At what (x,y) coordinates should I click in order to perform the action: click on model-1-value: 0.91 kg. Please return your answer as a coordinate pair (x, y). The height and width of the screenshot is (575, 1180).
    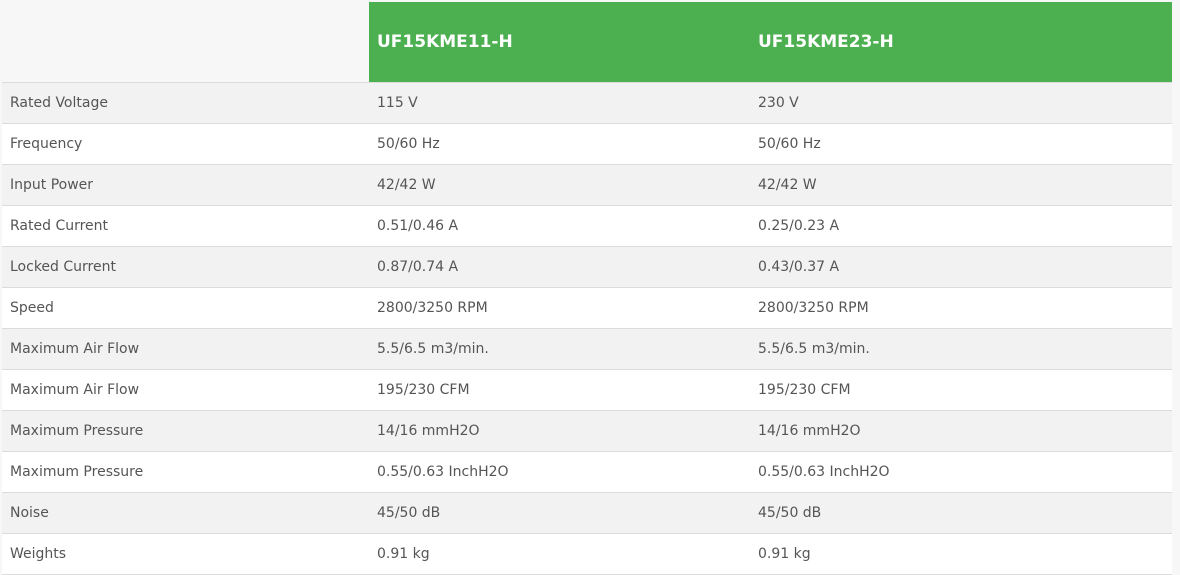
    Looking at the image, I should click on (559, 554).